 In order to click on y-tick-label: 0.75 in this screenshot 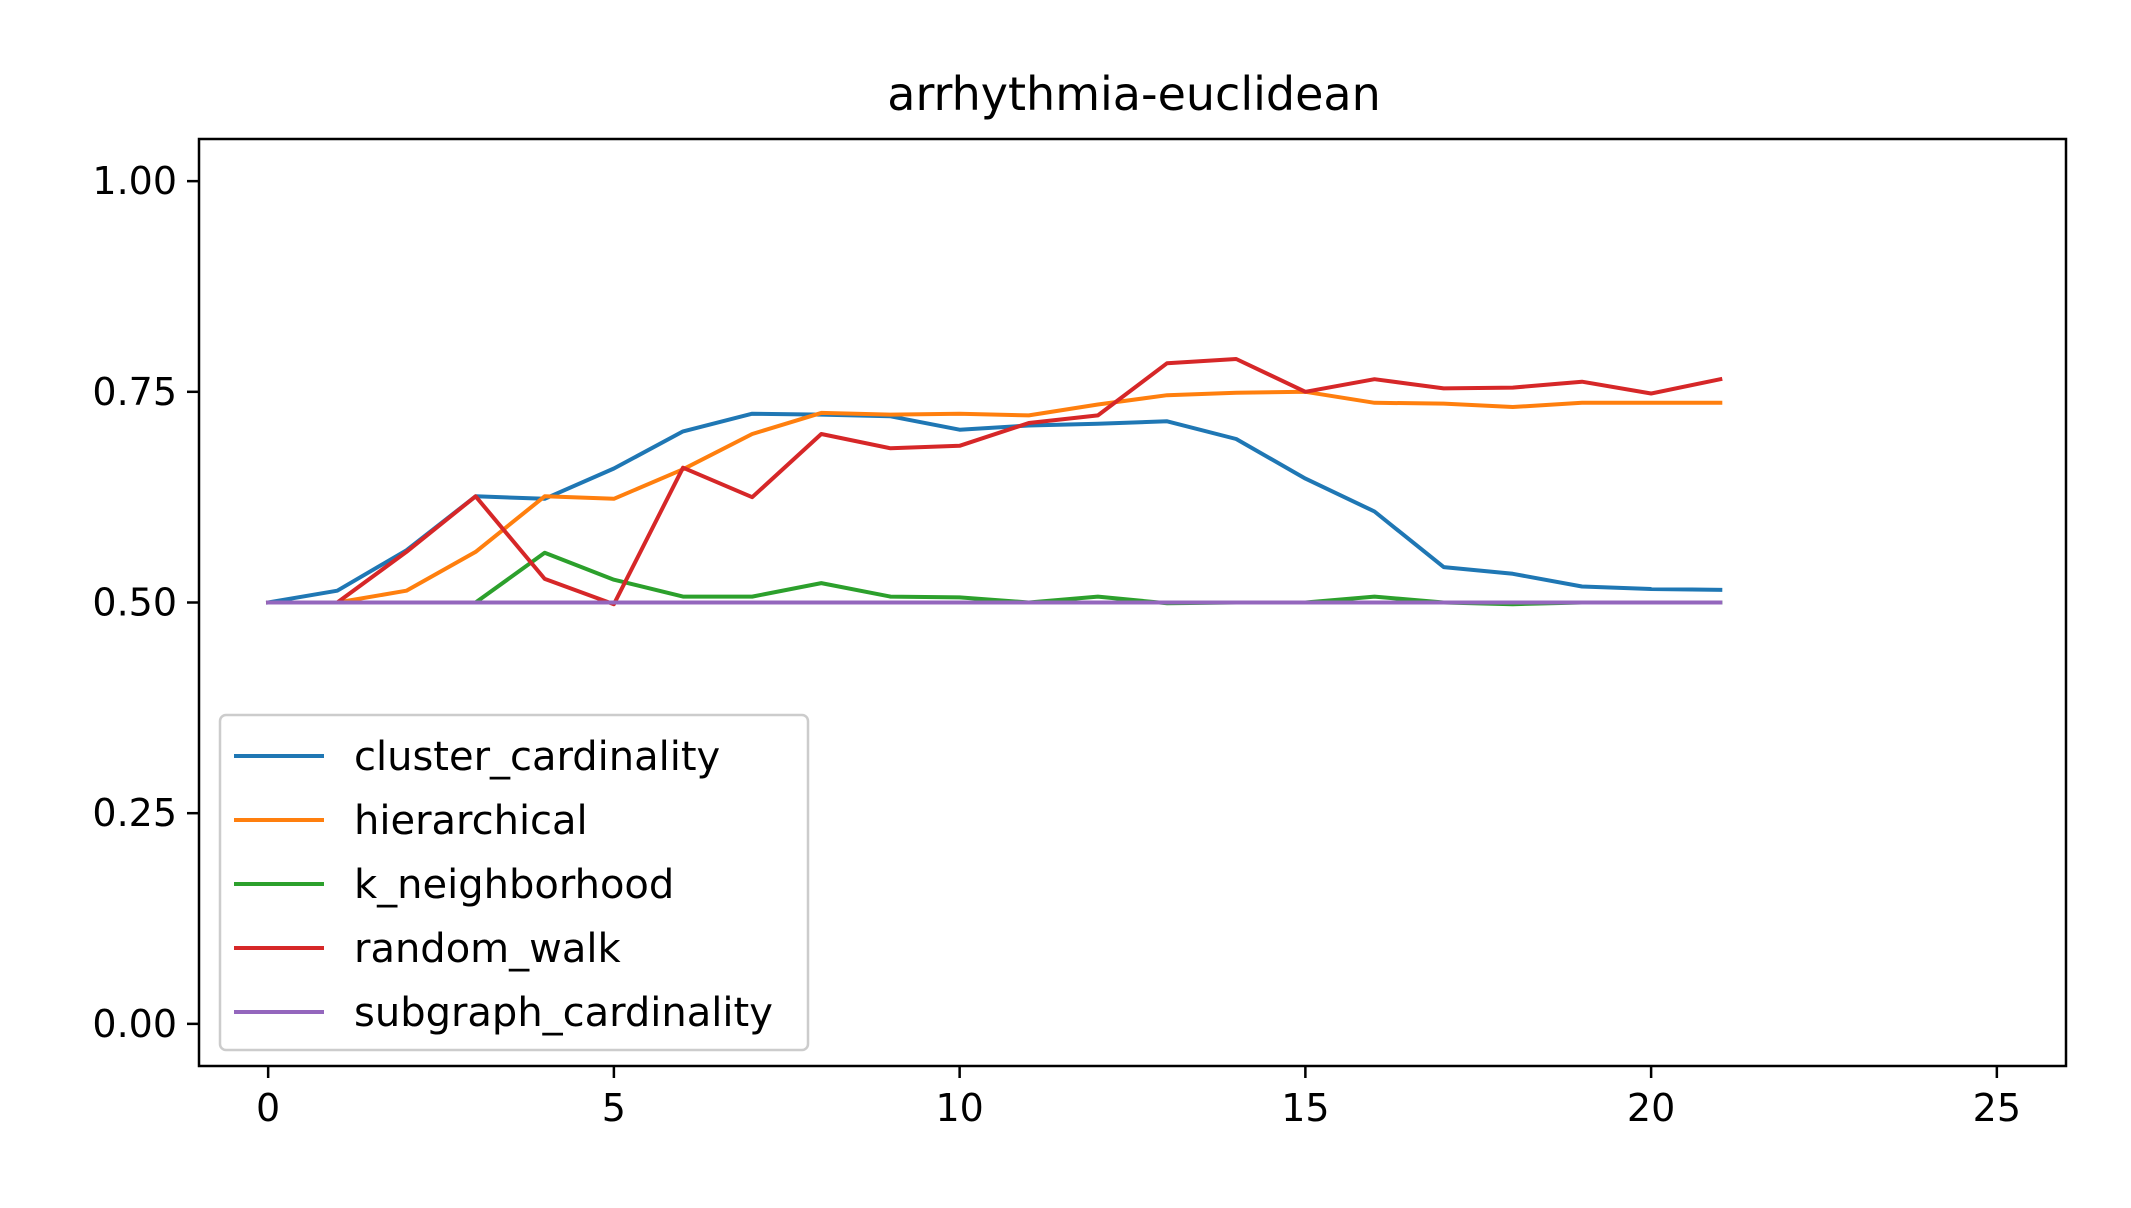, I will do `click(134, 392)`.